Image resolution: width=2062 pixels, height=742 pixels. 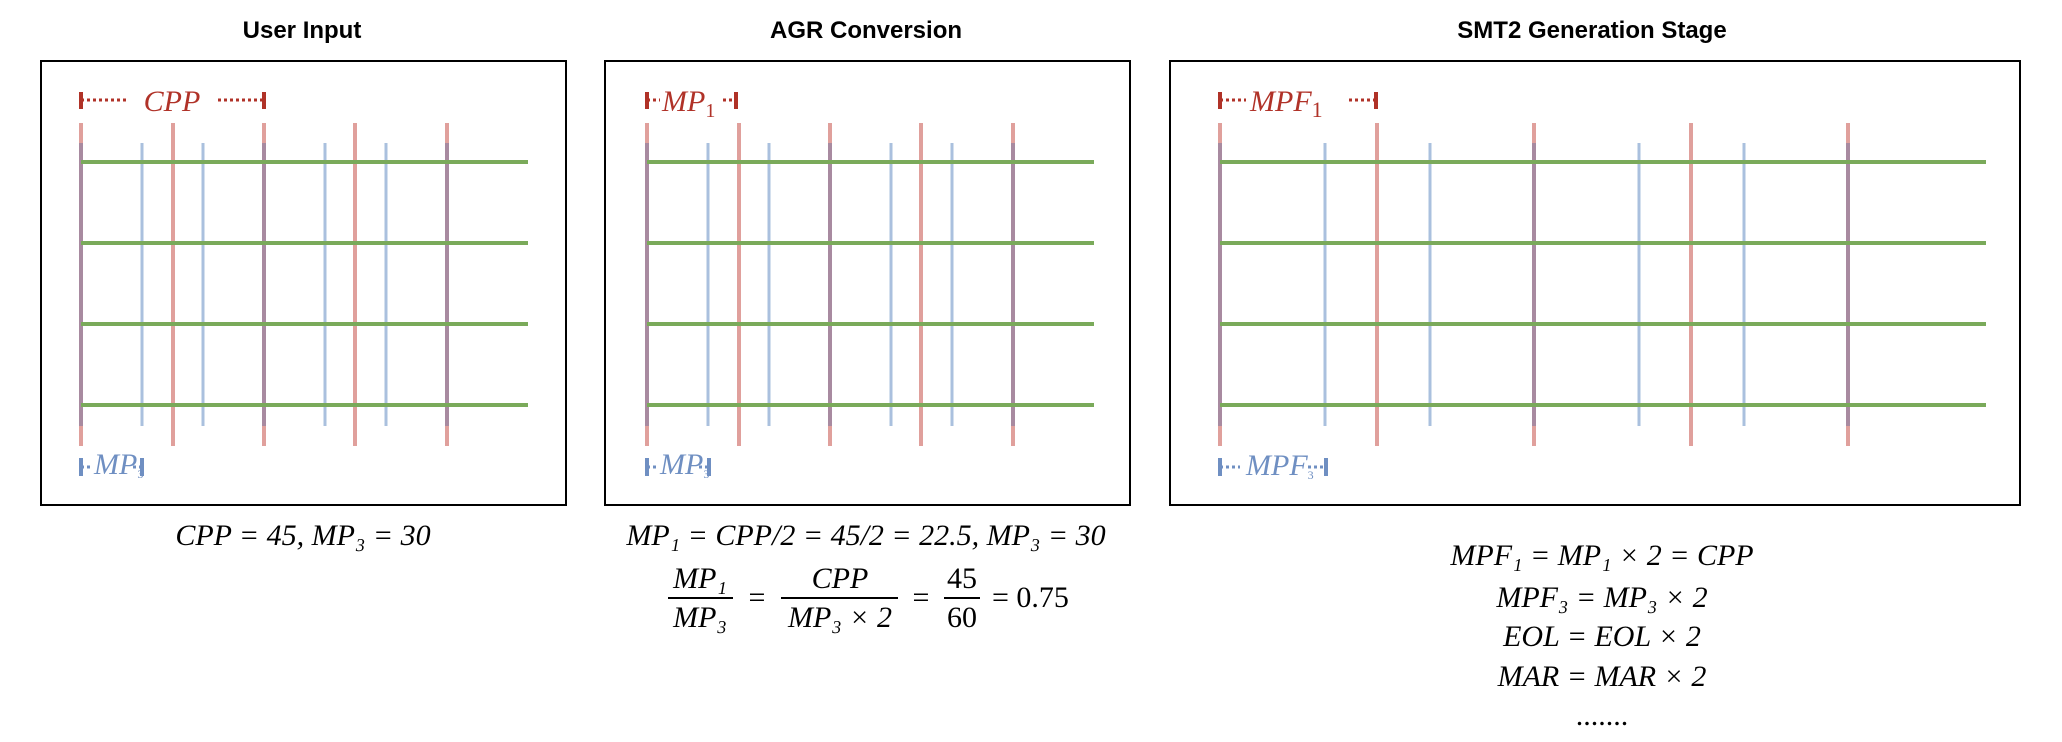 What do you see at coordinates (699, 578) in the screenshot?
I see `agr-frac1-numerator: MP₁` at bounding box center [699, 578].